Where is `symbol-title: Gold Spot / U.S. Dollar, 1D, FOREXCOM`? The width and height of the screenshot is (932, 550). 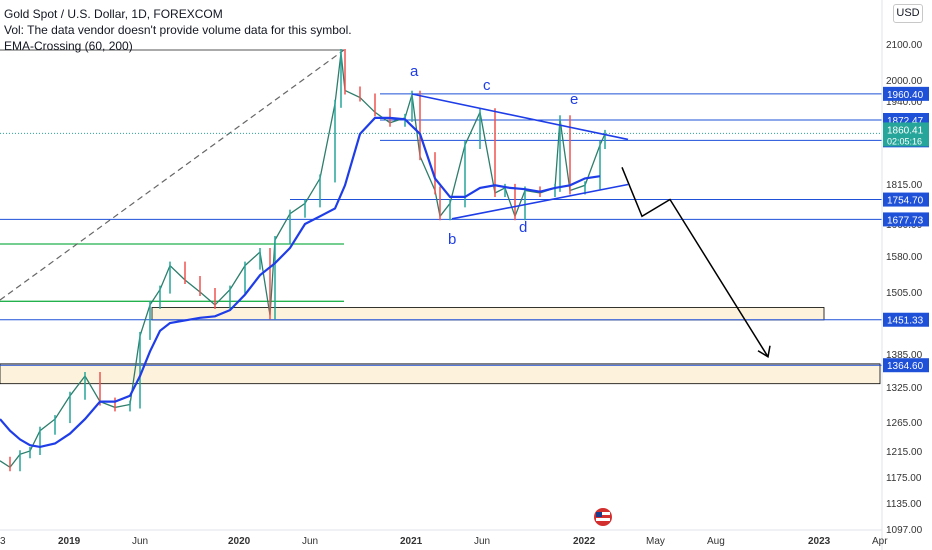 symbol-title: Gold Spot / U.S. Dollar, 1D, FOREXCOM is located at coordinates (113, 14).